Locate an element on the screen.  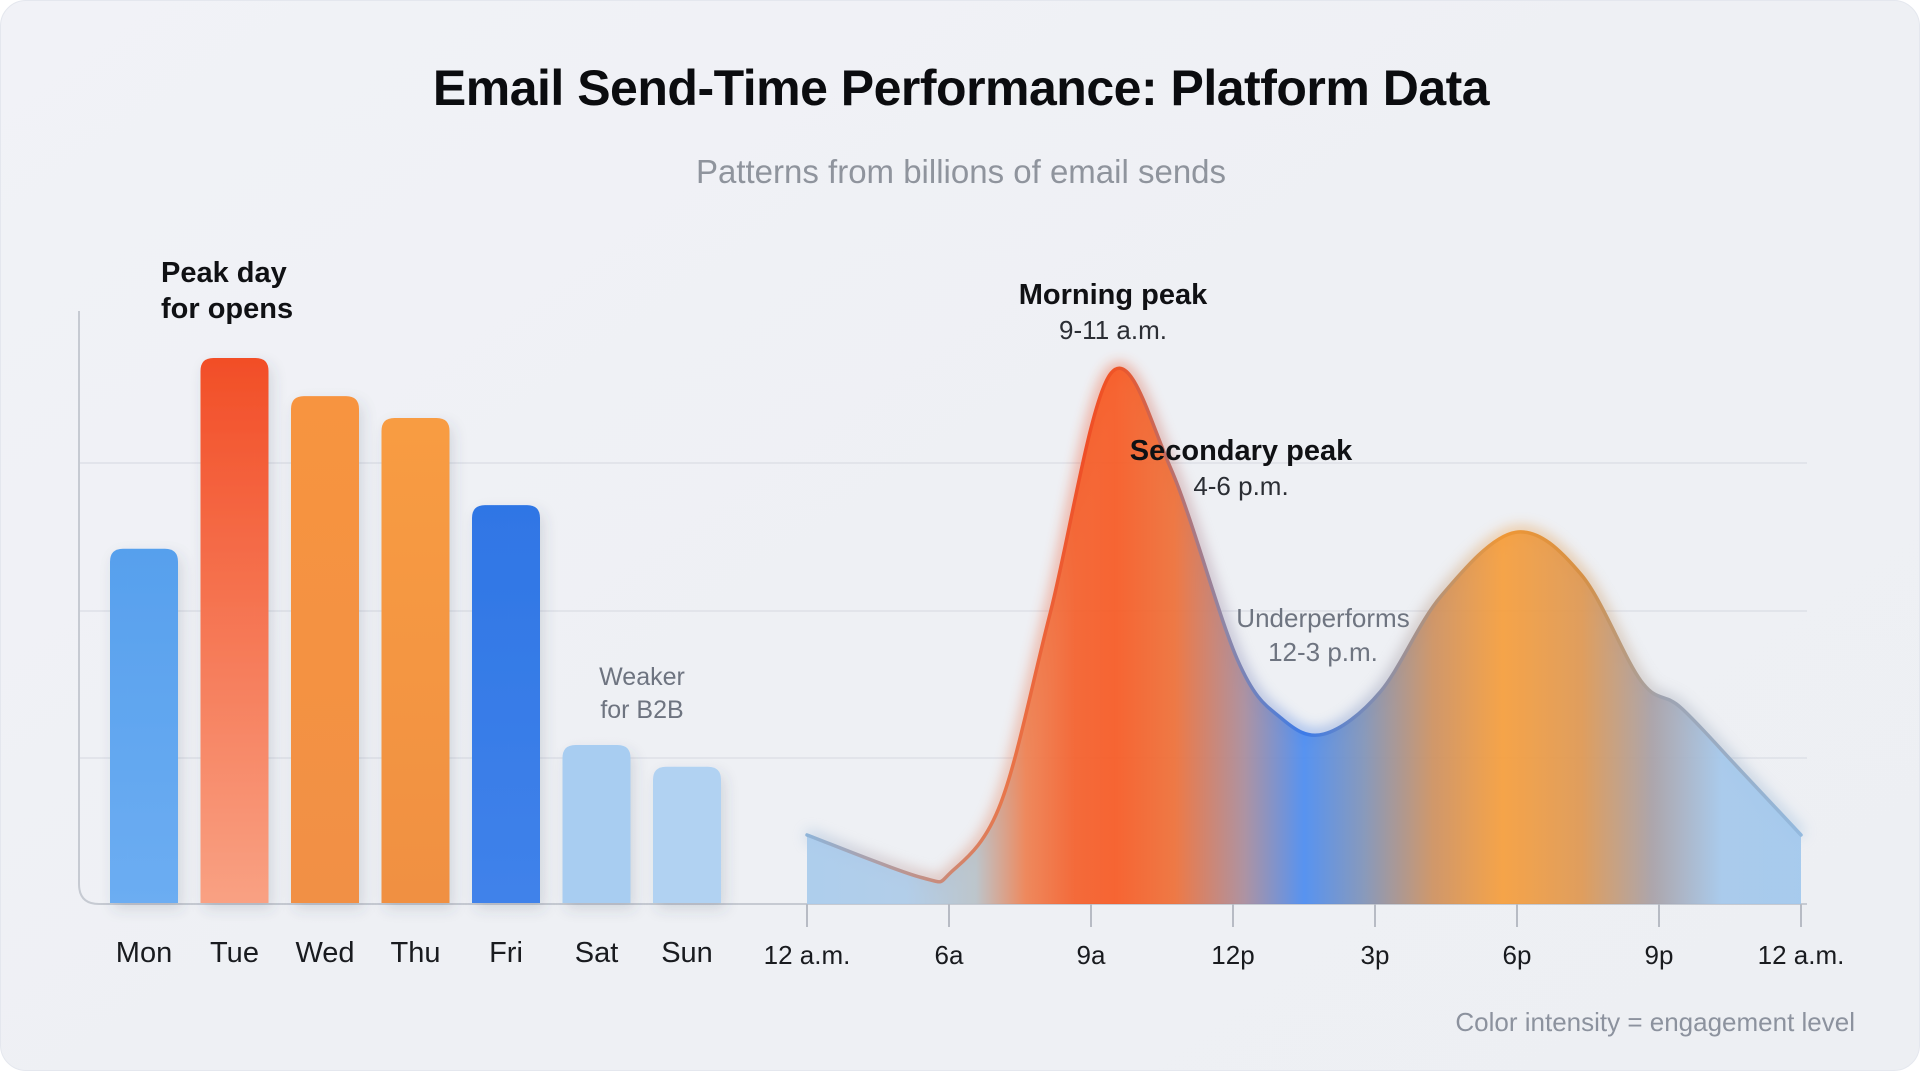
bar-tue is located at coordinates (234, 630).